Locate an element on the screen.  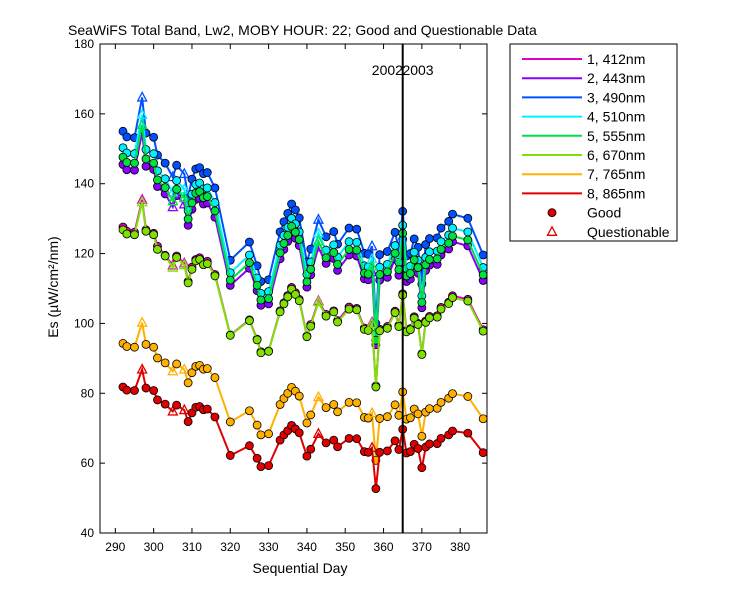
legend-label: 5, 555nm is located at coordinates (616, 136).